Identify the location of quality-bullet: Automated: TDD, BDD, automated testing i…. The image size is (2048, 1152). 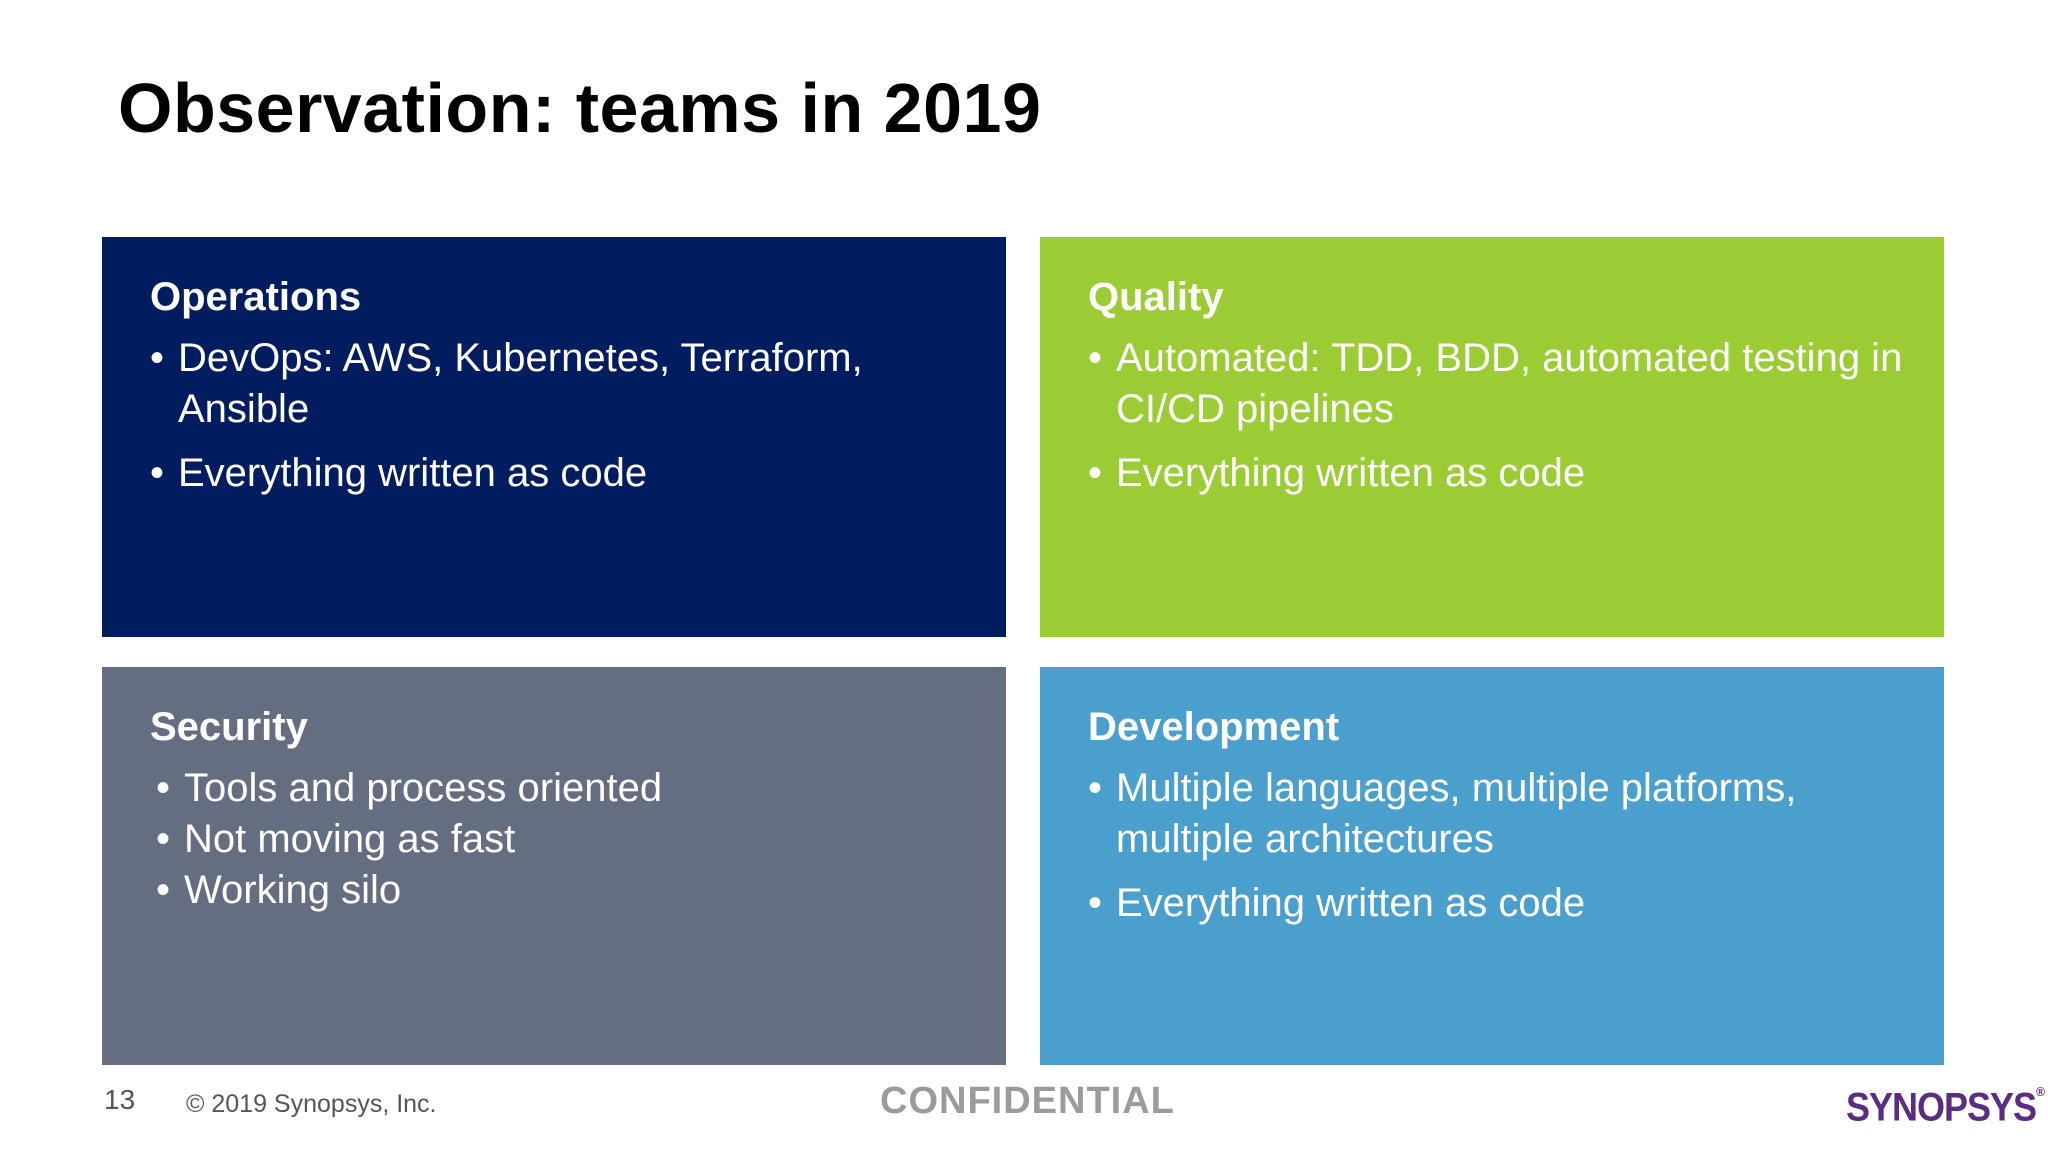
(1496, 384).